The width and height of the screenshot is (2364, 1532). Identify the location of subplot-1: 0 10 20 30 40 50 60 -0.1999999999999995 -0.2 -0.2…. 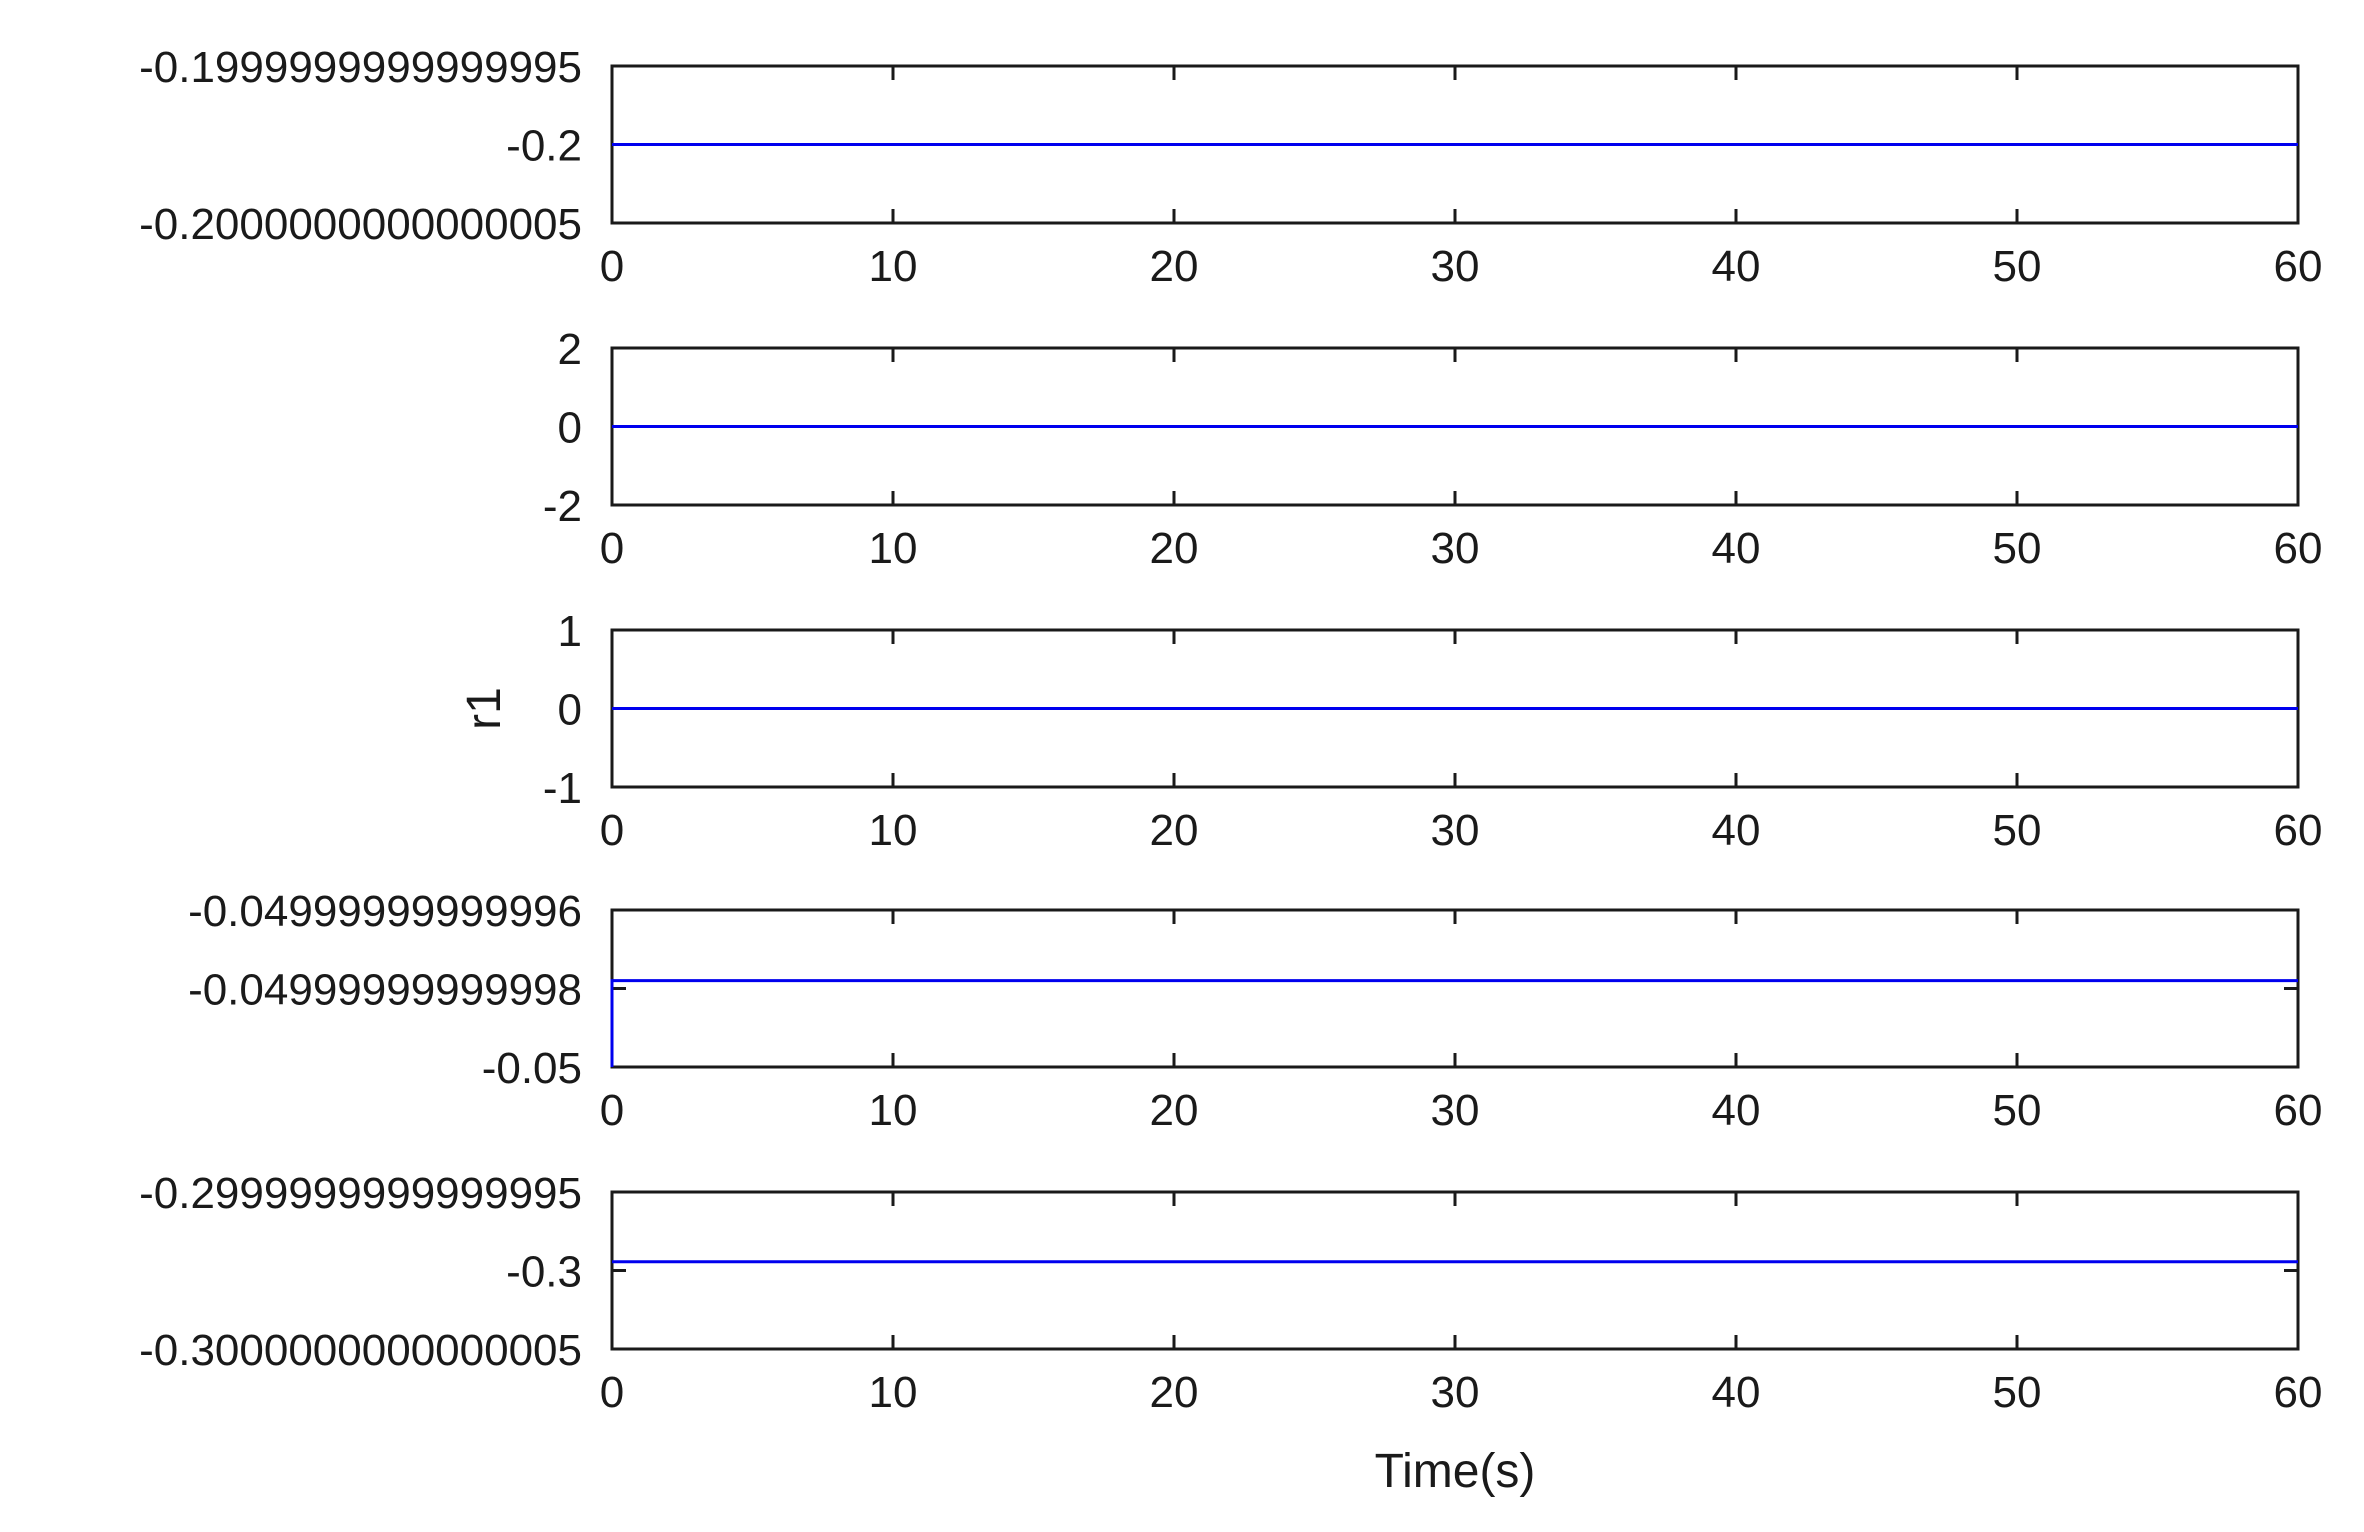
(1230, 167).